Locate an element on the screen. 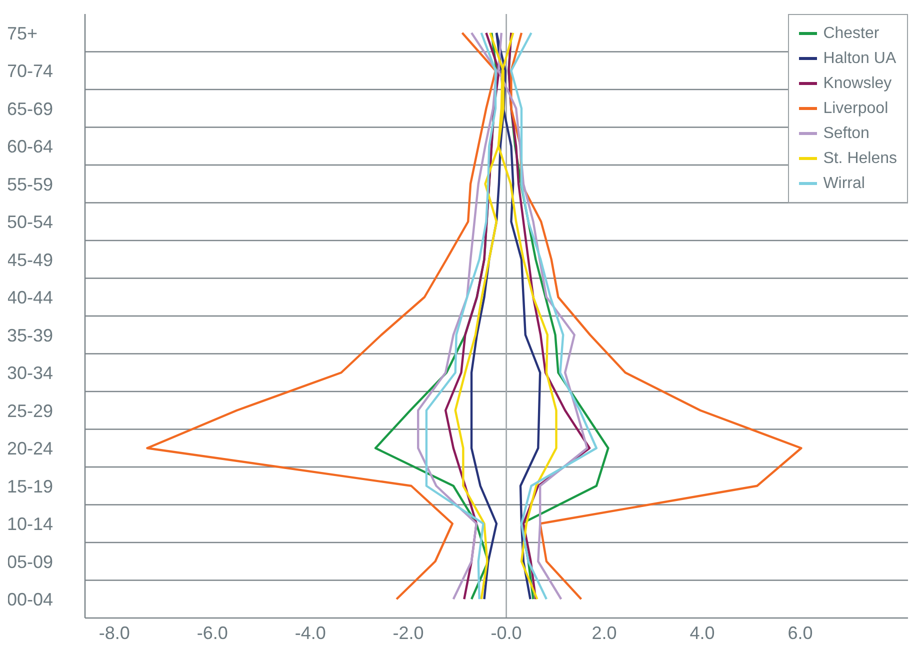 This screenshot has width=909, height=659. y-tick-label: 65-69 is located at coordinates (30, 108).